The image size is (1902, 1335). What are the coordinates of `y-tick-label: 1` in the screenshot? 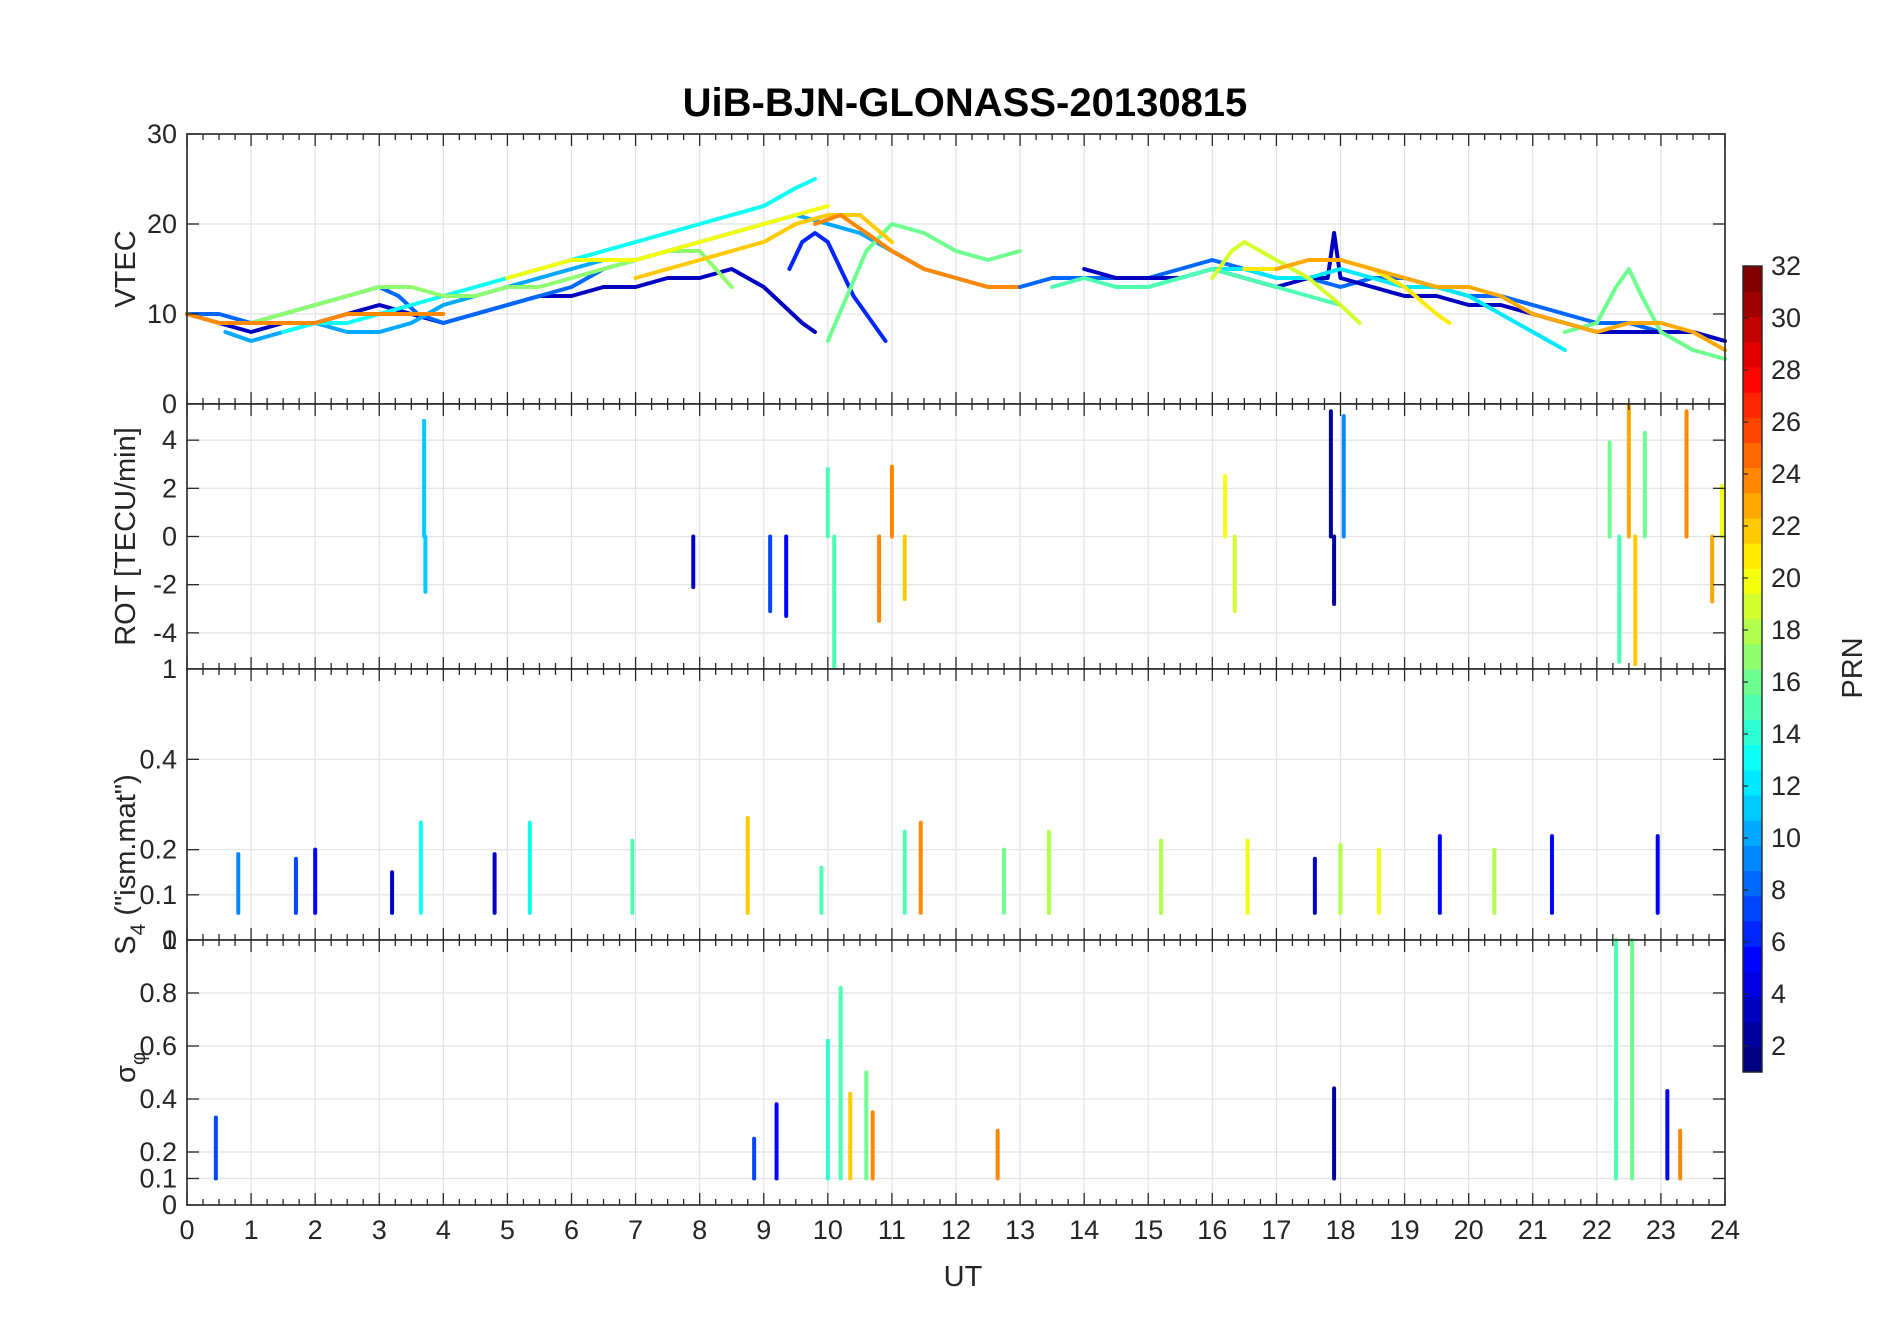 It's located at (169, 669).